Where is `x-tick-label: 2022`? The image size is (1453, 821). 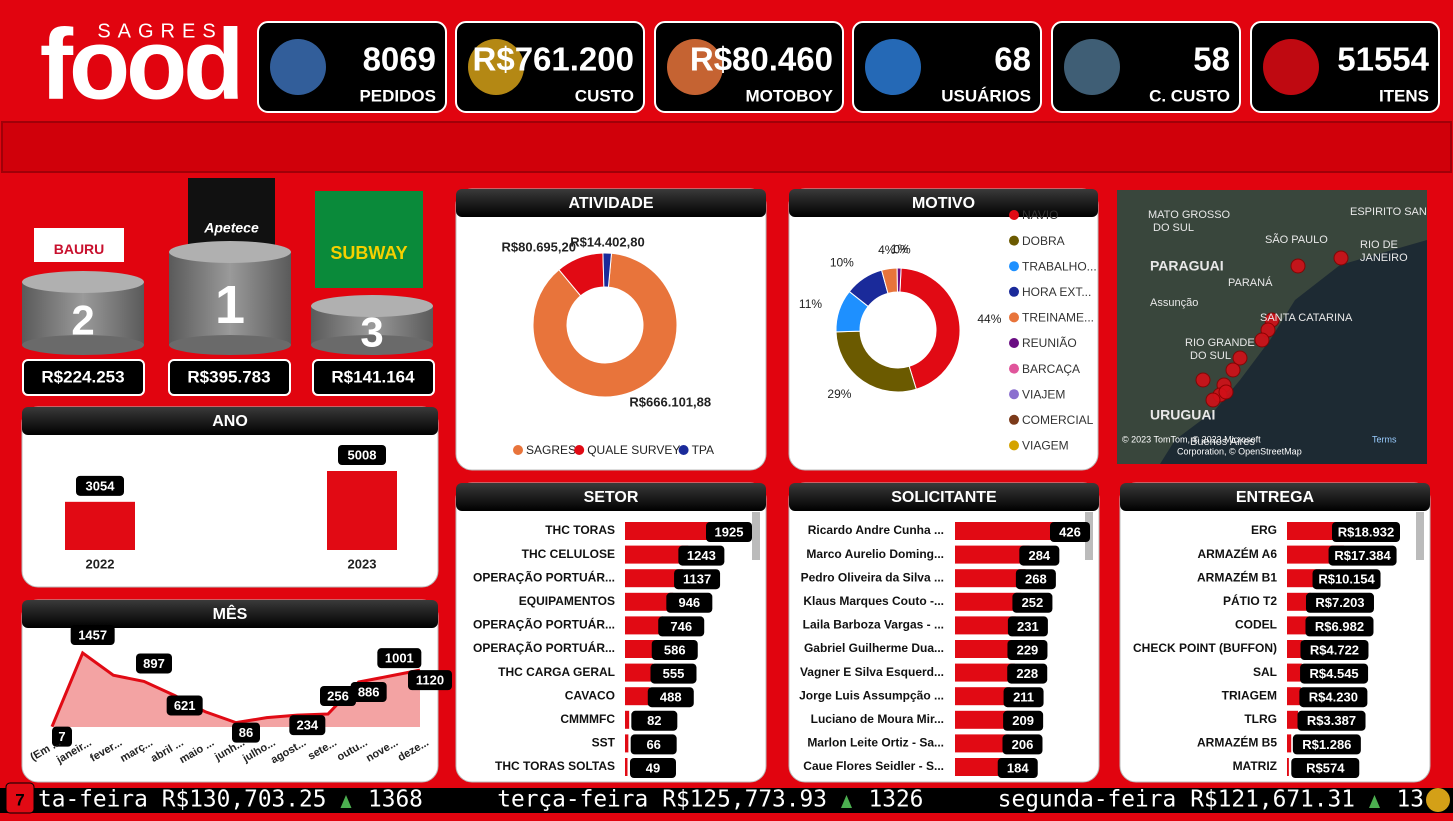
x-tick-label: 2022 is located at coordinates (100, 563).